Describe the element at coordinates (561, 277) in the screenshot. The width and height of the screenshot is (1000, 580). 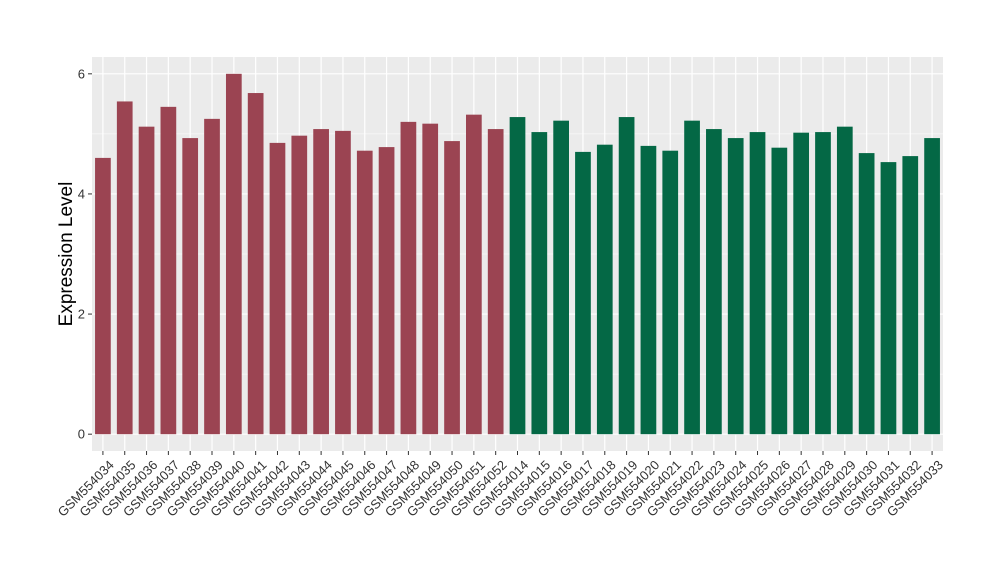
I see `bar-GSM554016` at that location.